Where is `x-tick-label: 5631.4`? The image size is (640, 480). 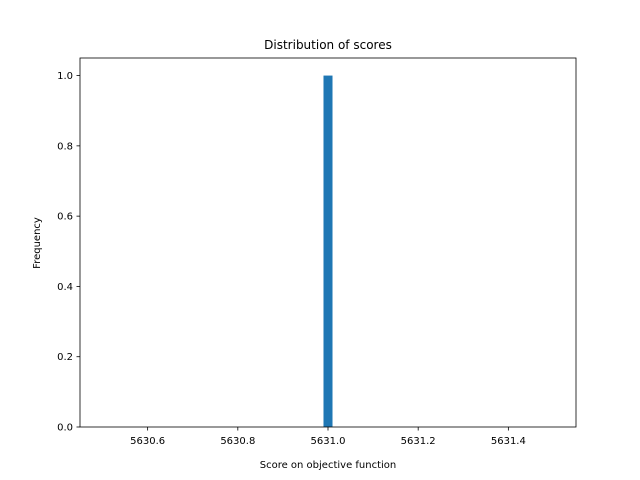
x-tick-label: 5631.4 is located at coordinates (508, 441).